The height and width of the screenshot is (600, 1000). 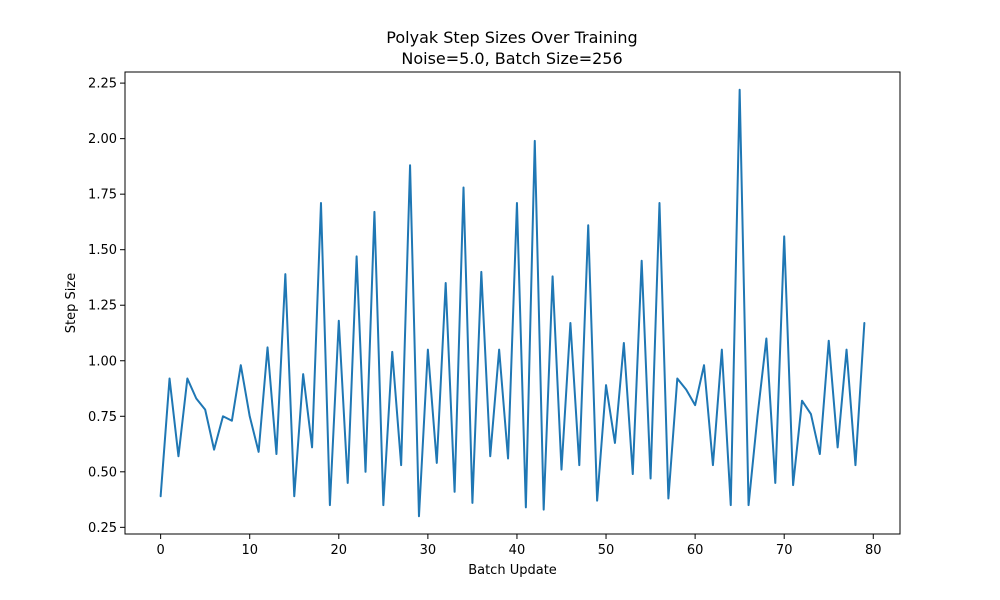 What do you see at coordinates (784, 550) in the screenshot?
I see `x-tick-label: 70` at bounding box center [784, 550].